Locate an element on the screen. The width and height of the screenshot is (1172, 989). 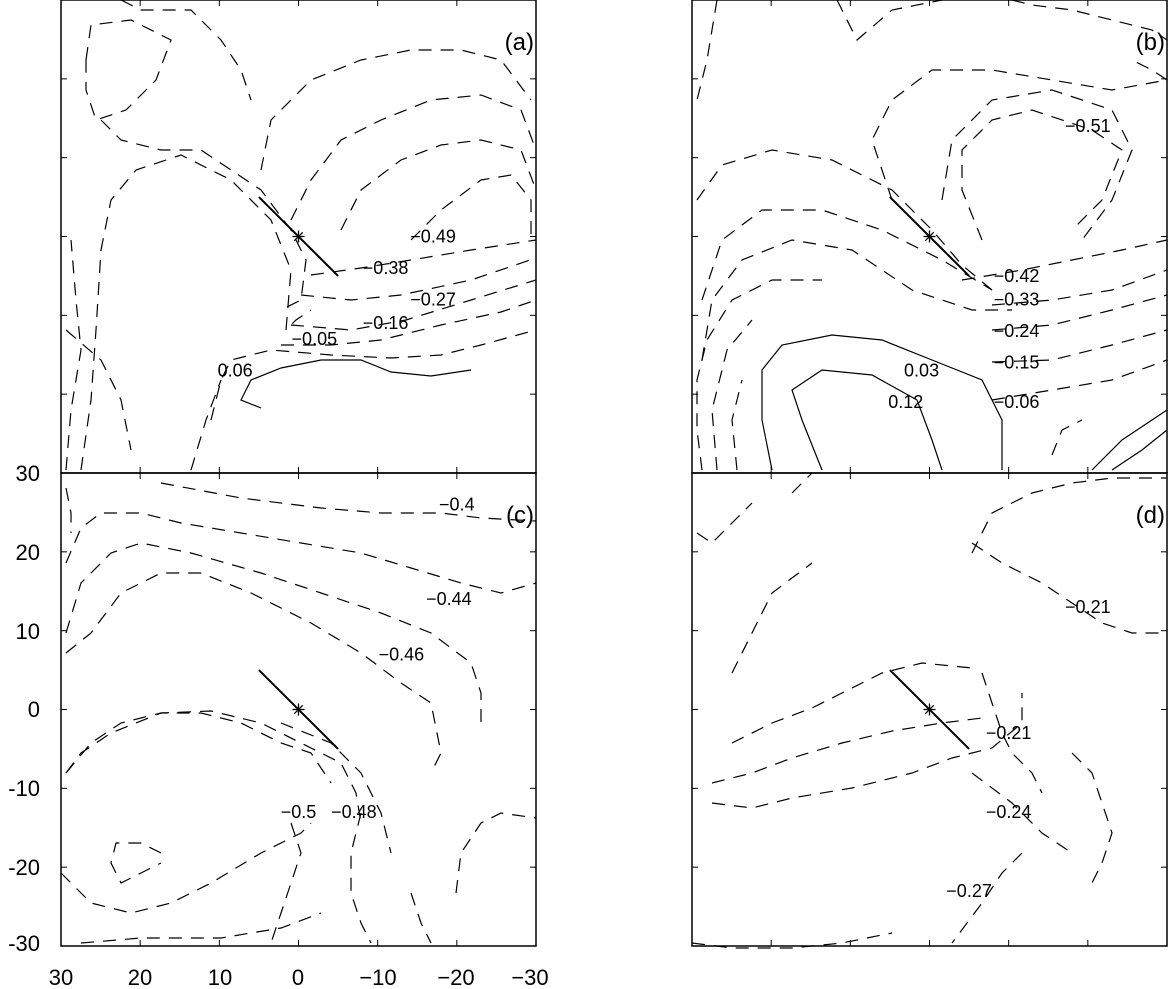
x-tick-label: −10 is located at coordinates (377, 977).